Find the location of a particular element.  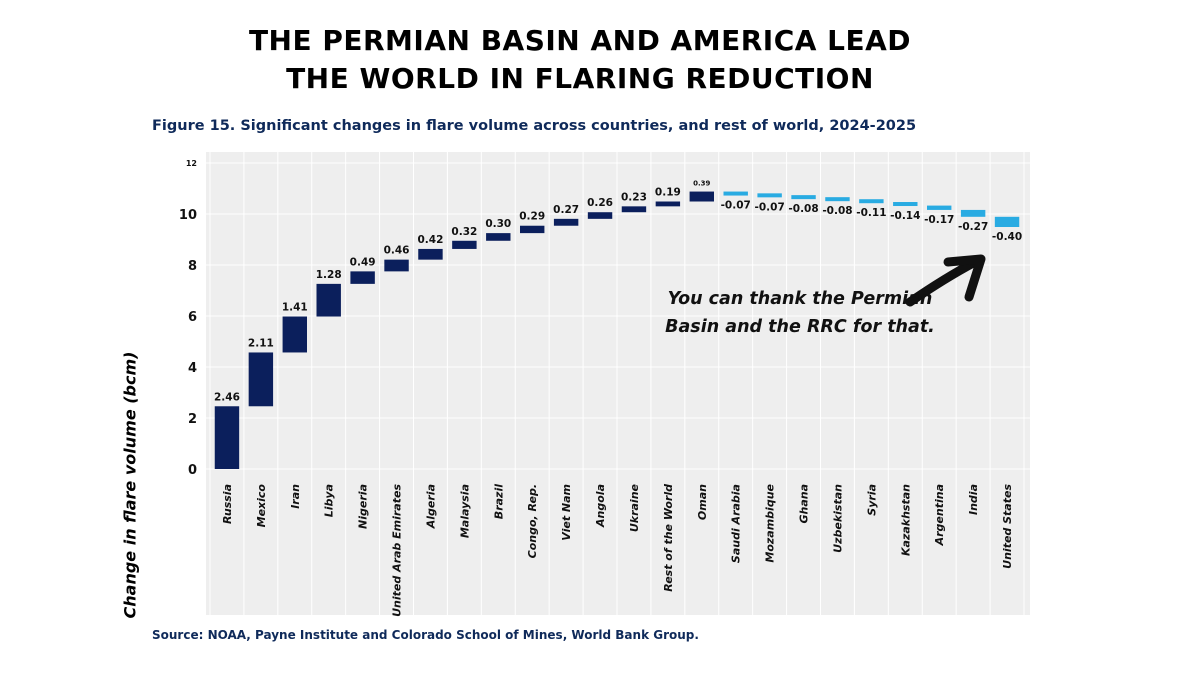

x-tick-label: Algeria is located at coordinates (430, 506).